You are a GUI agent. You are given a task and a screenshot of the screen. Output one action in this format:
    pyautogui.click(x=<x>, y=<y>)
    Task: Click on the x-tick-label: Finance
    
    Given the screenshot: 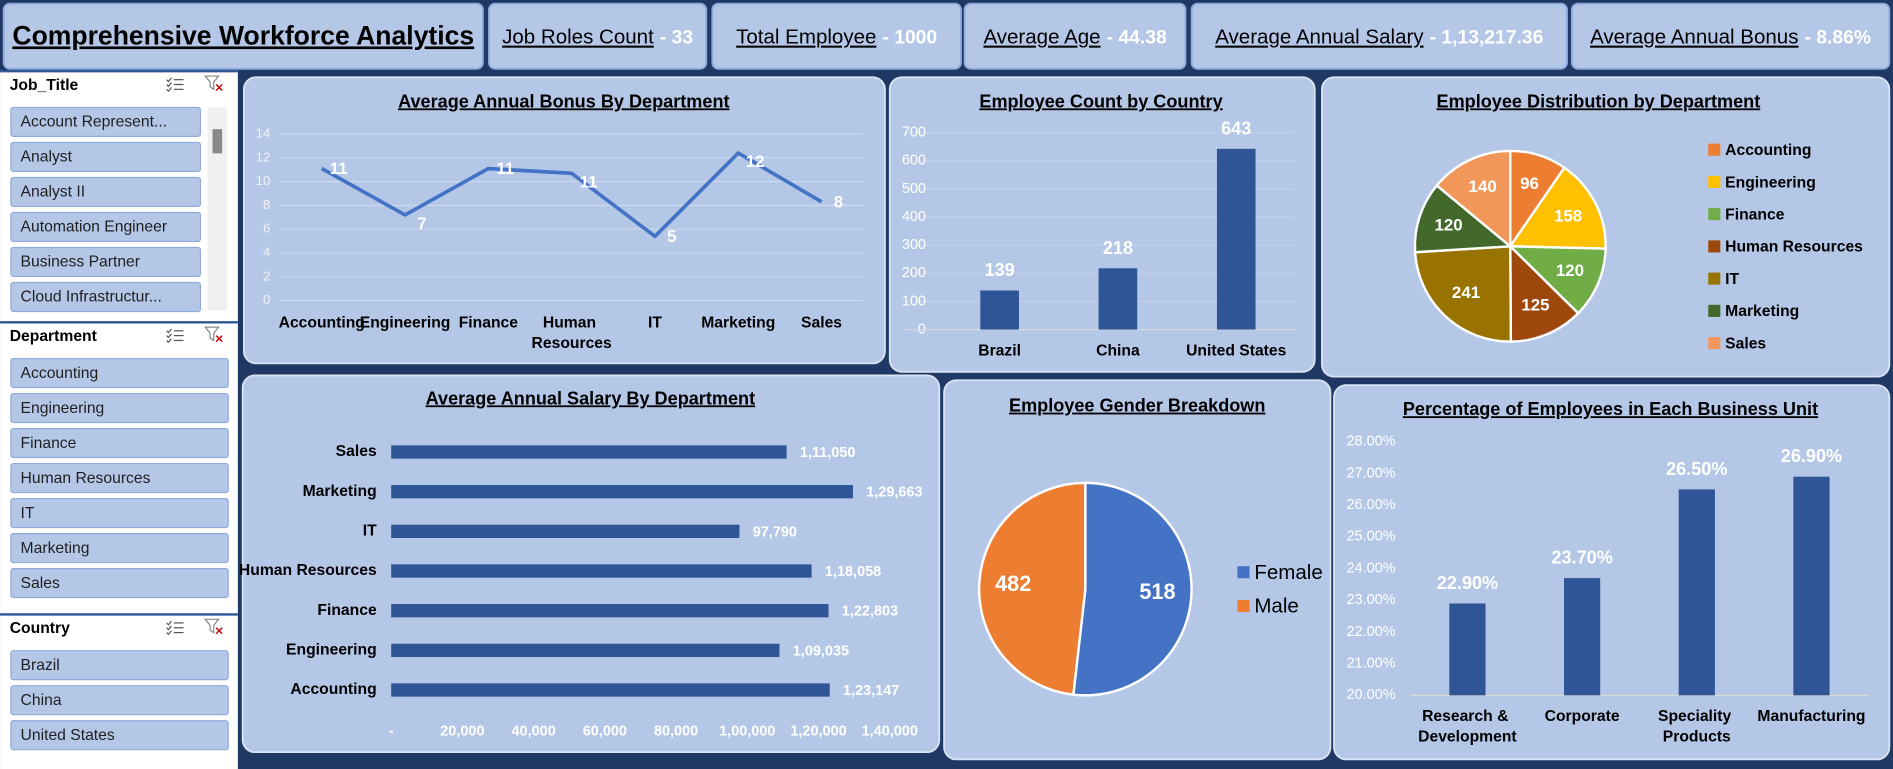 What is the action you would take?
    pyautogui.click(x=489, y=323)
    